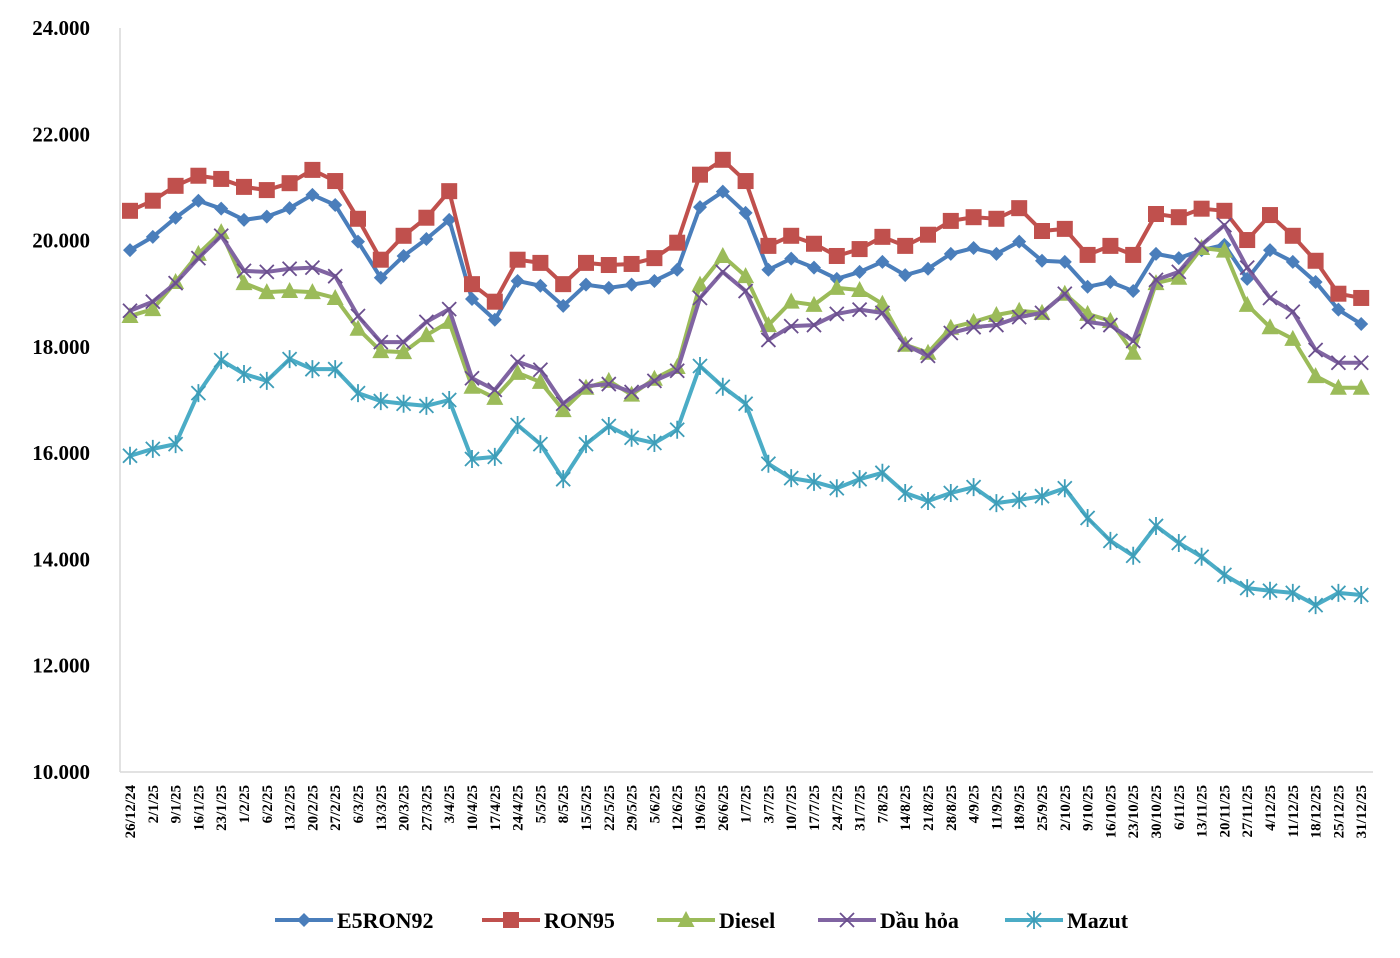 The image size is (1400, 958). Describe the element at coordinates (564, 804) in the screenshot. I see `x-tick-label: 8/5/25` at that location.